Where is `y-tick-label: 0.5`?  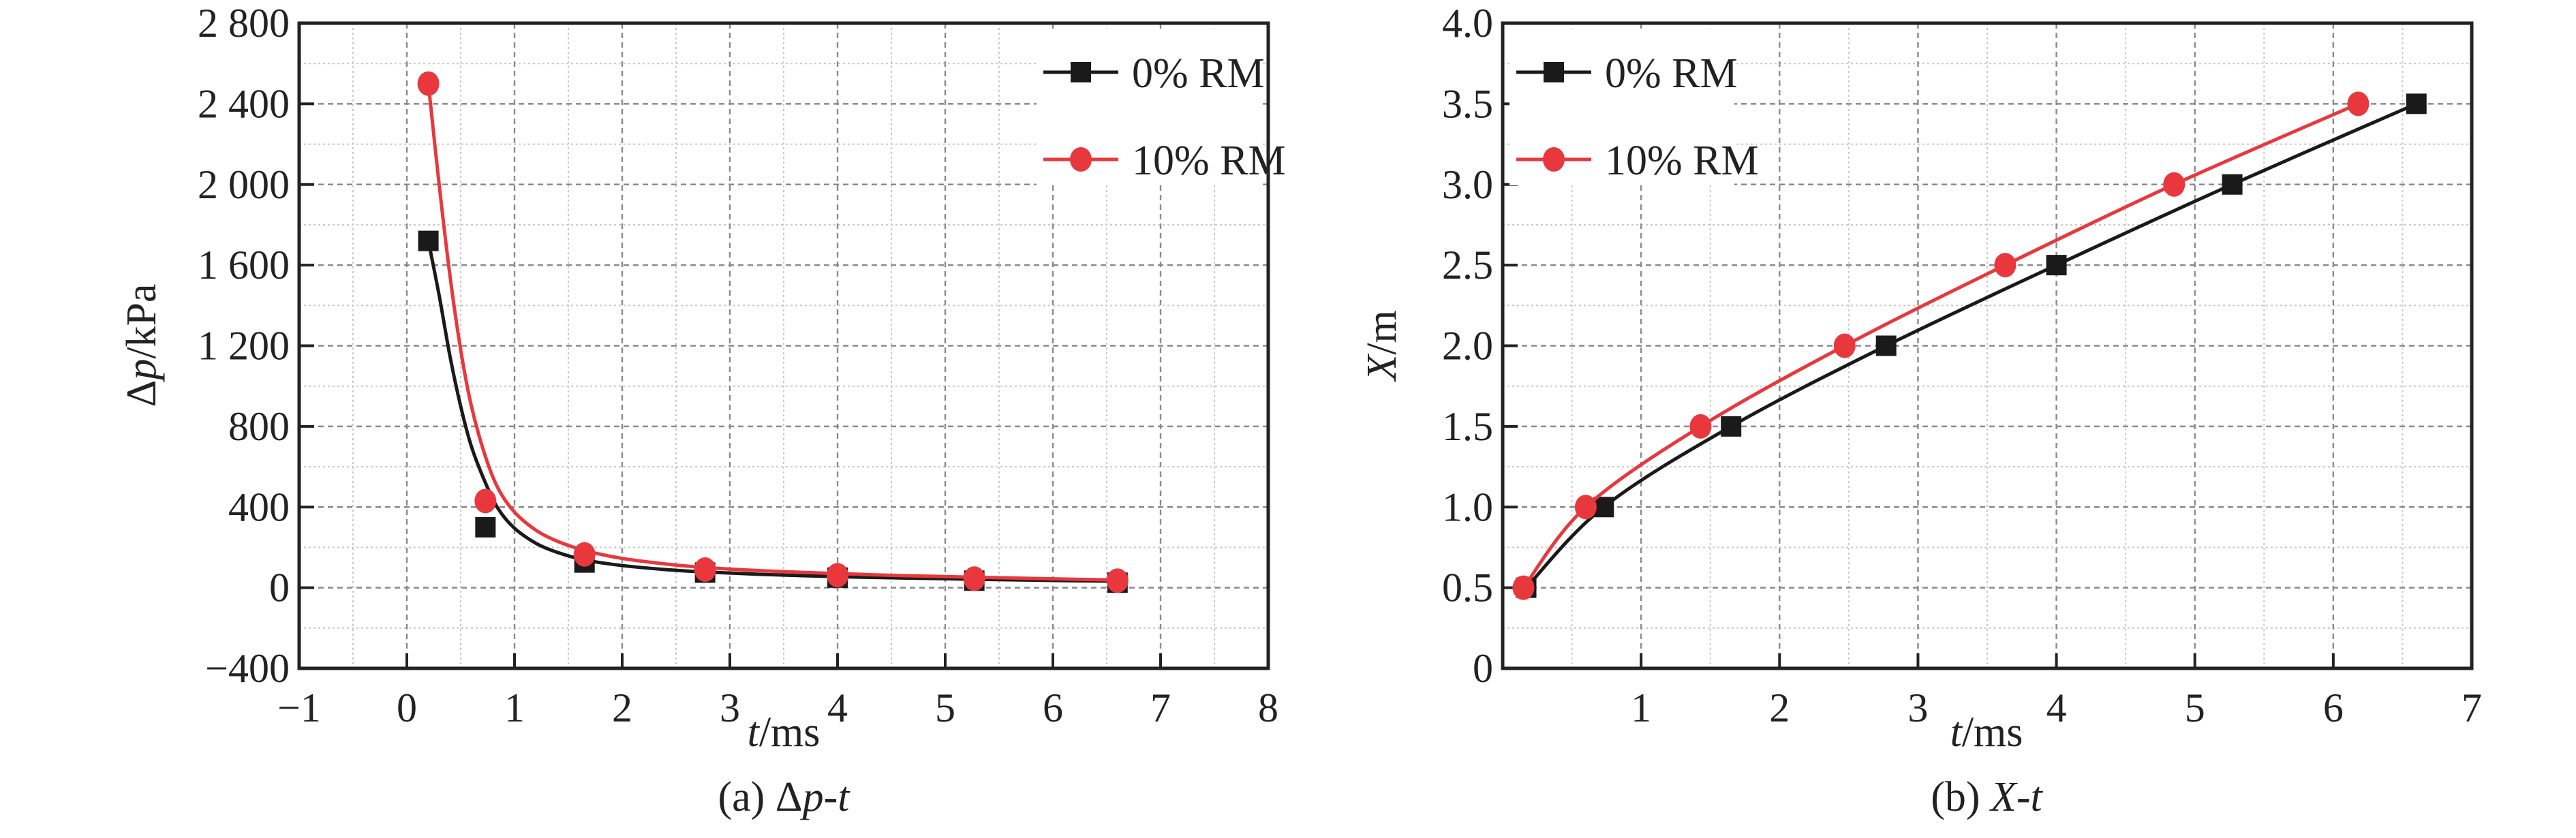 y-tick-label: 0.5 is located at coordinates (1467, 587).